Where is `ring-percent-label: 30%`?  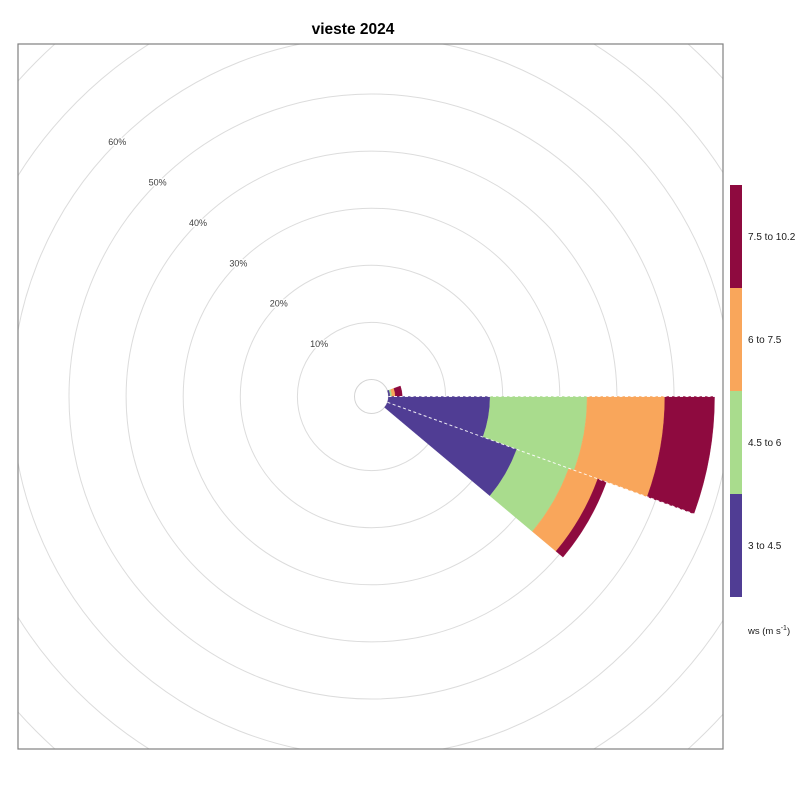 ring-percent-label: 30% is located at coordinates (238, 263).